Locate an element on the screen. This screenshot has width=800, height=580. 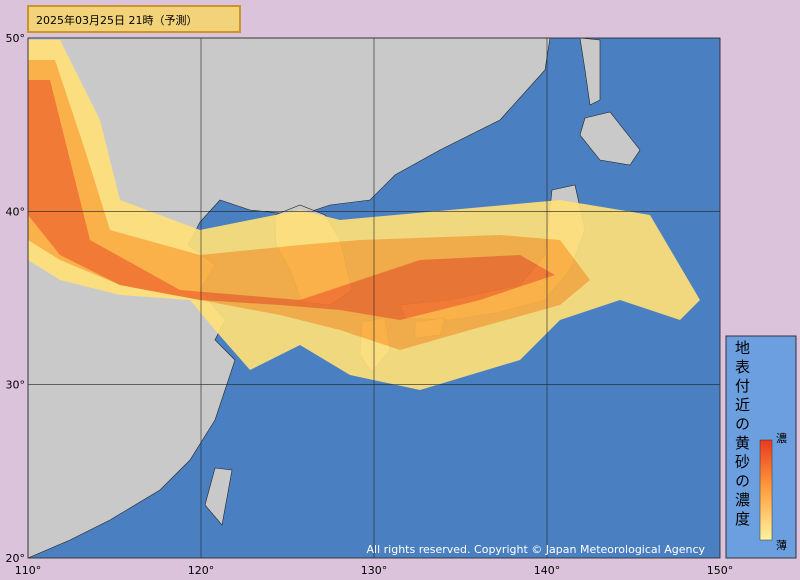
lon-label: 150° is located at coordinates (720, 570).